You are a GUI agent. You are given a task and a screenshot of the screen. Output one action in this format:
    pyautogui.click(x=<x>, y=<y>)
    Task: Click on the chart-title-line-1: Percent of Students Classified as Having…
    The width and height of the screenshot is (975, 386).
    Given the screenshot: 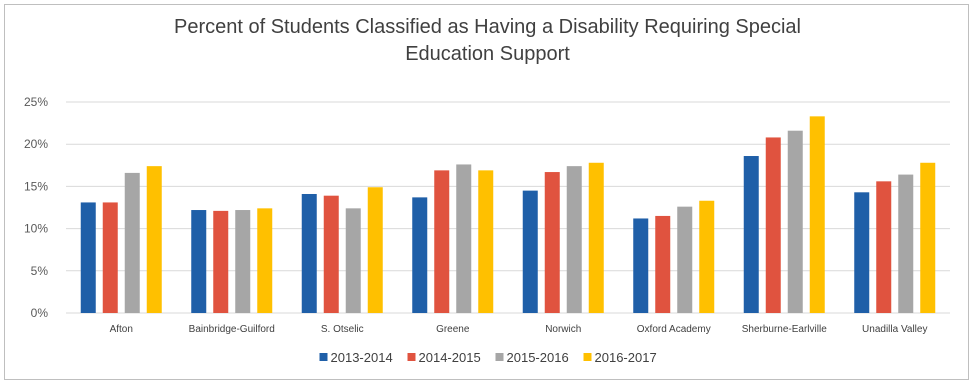 What is the action you would take?
    pyautogui.click(x=487, y=27)
    